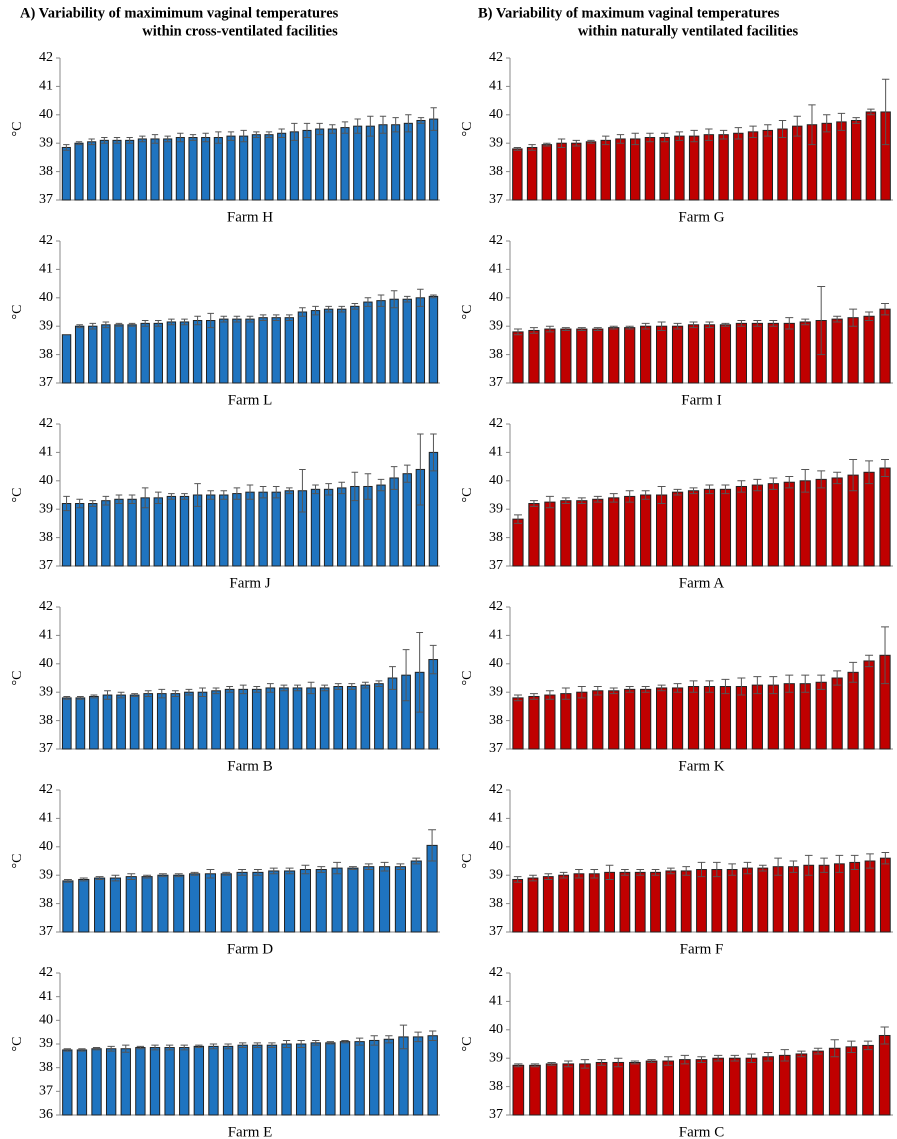 The height and width of the screenshot is (1139, 897). Describe the element at coordinates (496, 354) in the screenshot. I see `y-tick-label: 38` at that location.